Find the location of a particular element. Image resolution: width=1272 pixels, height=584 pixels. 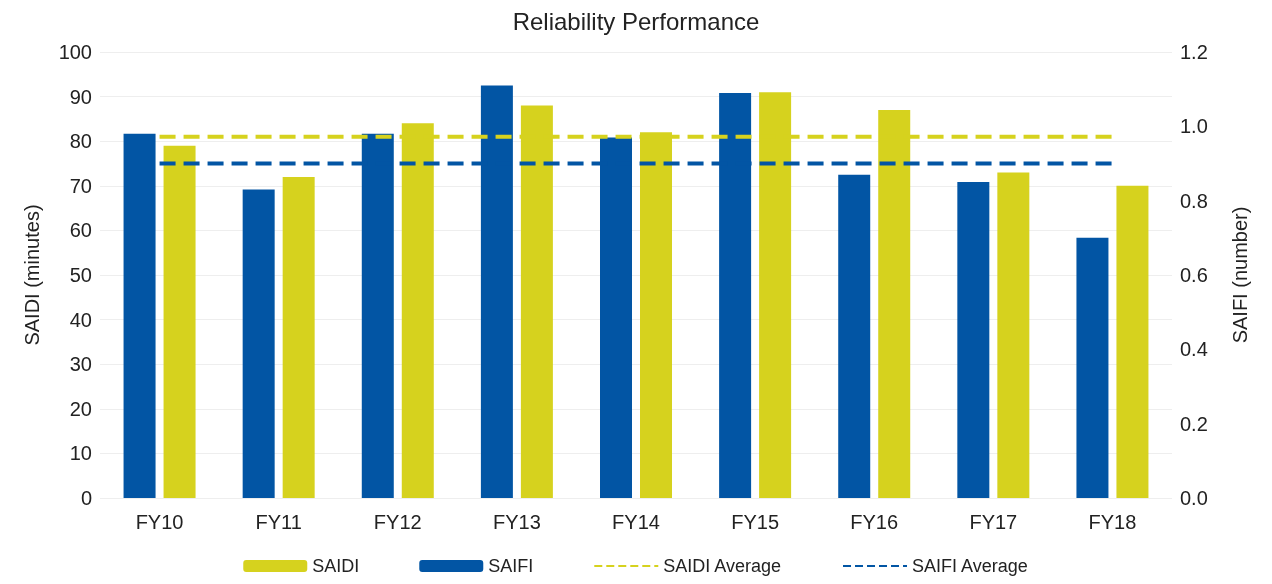

y2-tick-label: 0.4 is located at coordinates (1194, 349).